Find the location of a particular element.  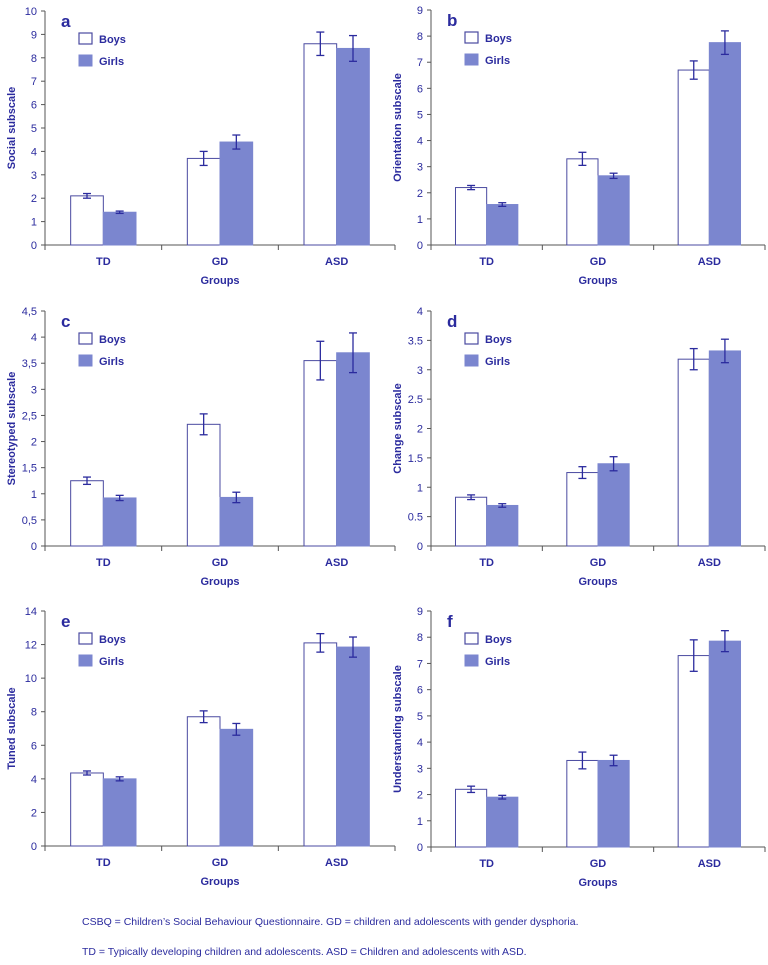

panel-letter: a is located at coordinates (66, 21).